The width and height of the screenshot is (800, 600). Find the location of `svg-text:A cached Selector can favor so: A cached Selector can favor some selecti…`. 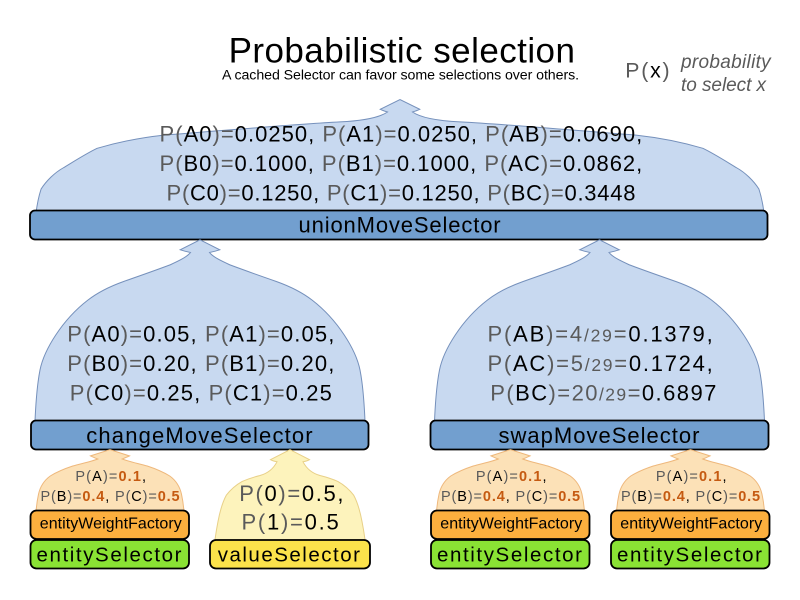

svg-text:A cached Selector can favor so: A cached Selector can favor some selecti… is located at coordinates (400, 76).